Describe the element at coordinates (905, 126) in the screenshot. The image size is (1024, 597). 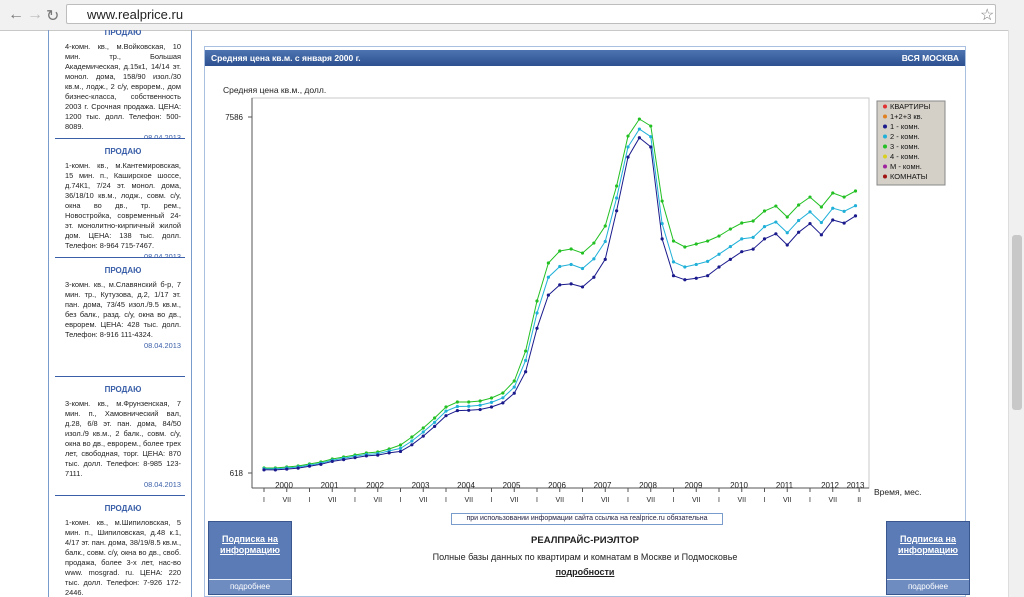
I see `legend-label: 1 - комн.` at that location.